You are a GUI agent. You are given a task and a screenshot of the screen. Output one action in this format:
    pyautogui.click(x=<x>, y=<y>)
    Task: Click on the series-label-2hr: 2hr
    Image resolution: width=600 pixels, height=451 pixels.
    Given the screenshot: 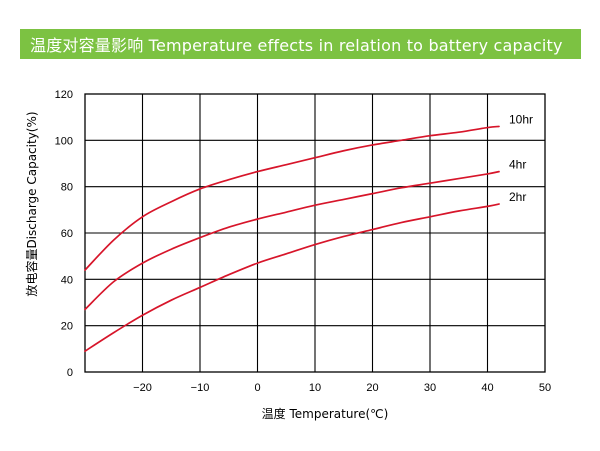 What is the action you would take?
    pyautogui.click(x=517, y=197)
    